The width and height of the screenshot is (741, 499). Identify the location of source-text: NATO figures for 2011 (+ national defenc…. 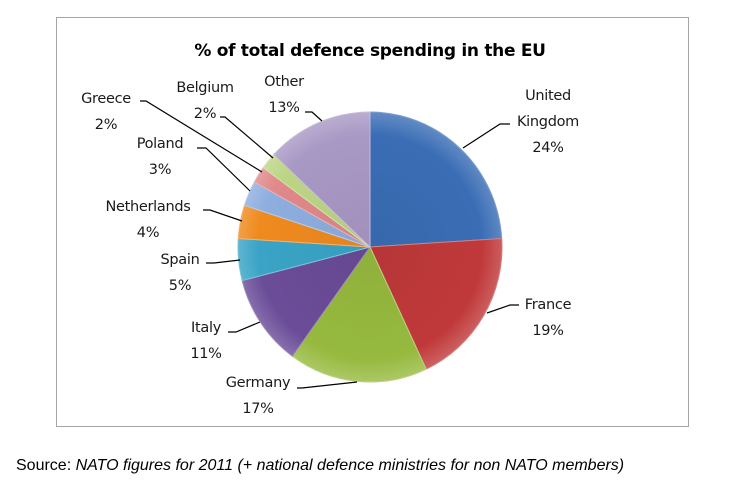
(350, 465).